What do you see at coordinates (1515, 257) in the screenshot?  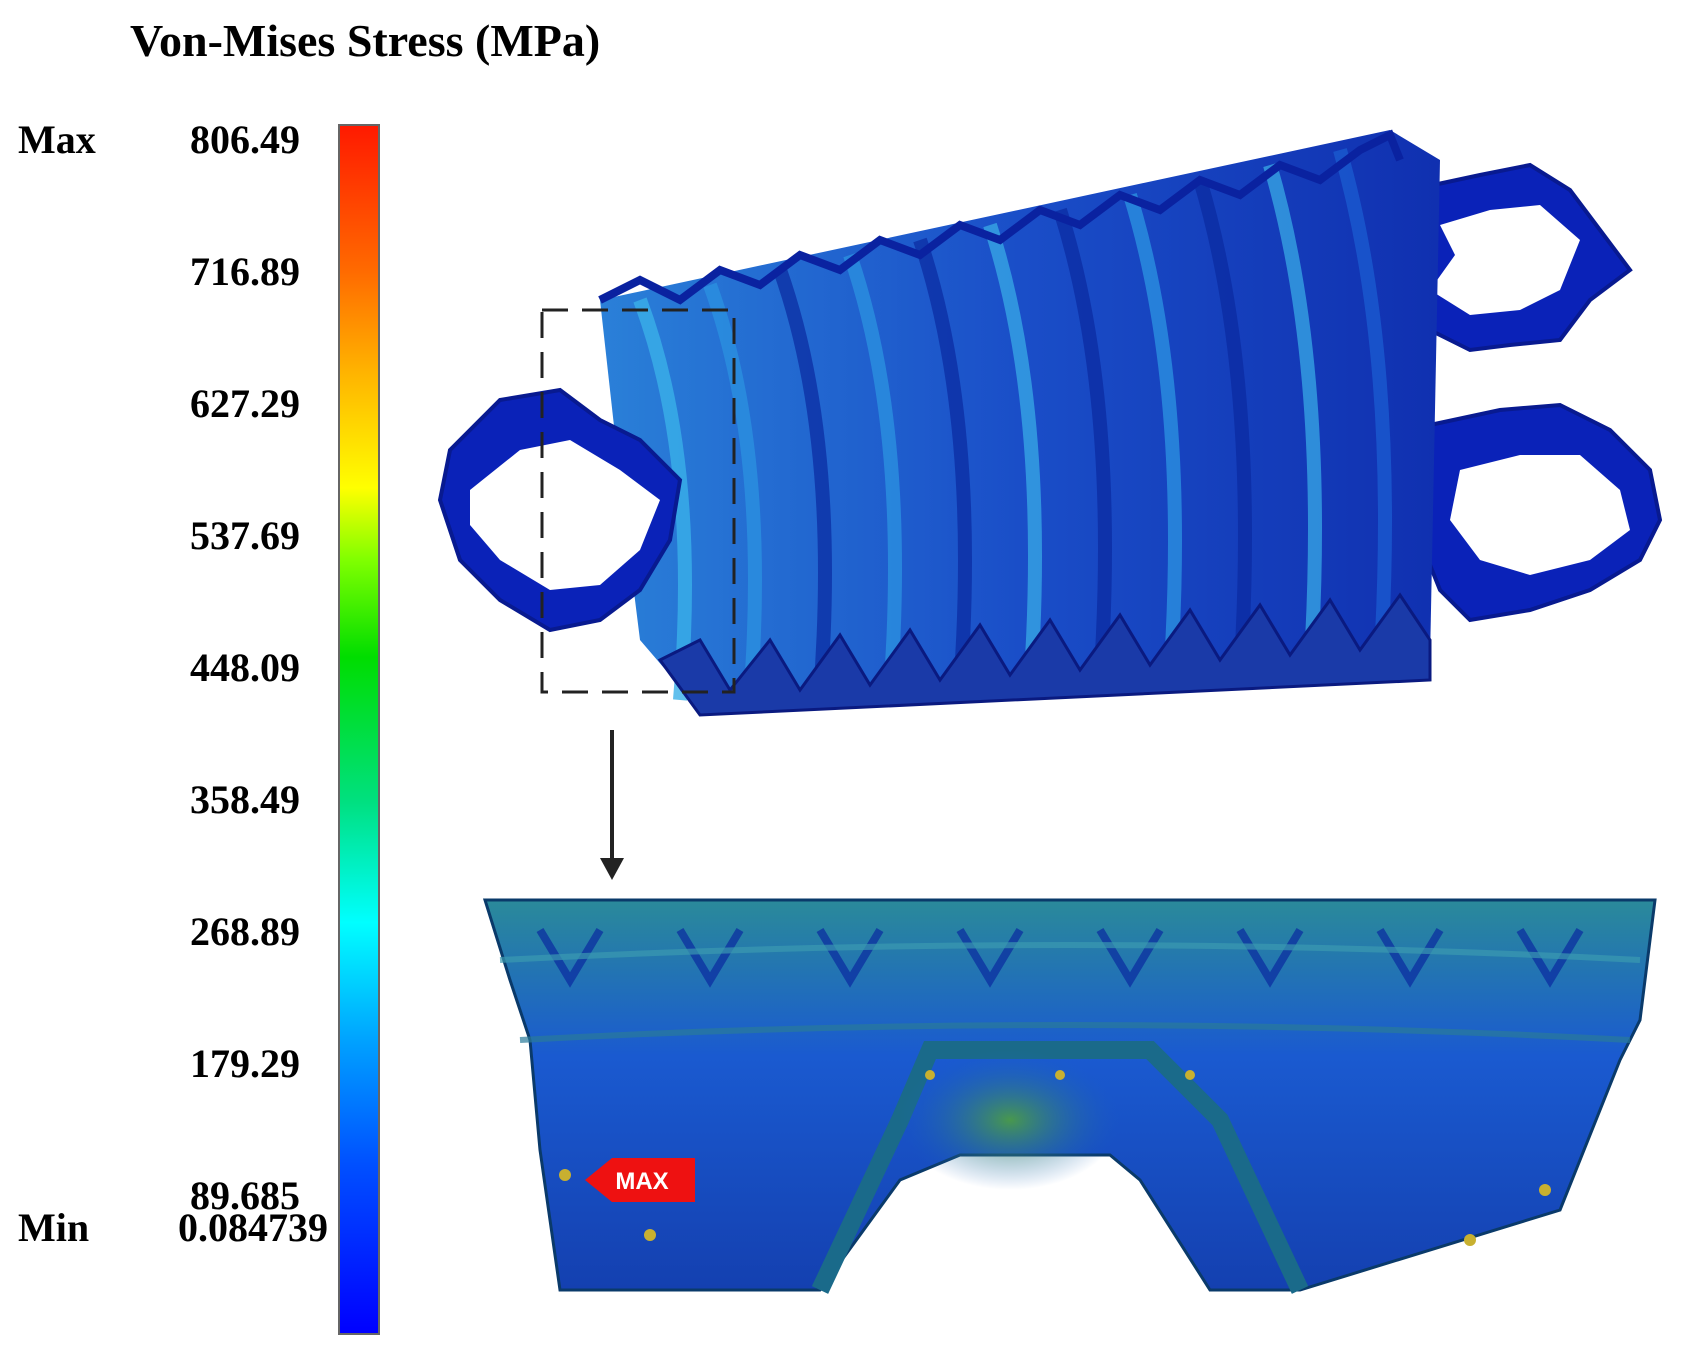 I see `right-port-upper` at bounding box center [1515, 257].